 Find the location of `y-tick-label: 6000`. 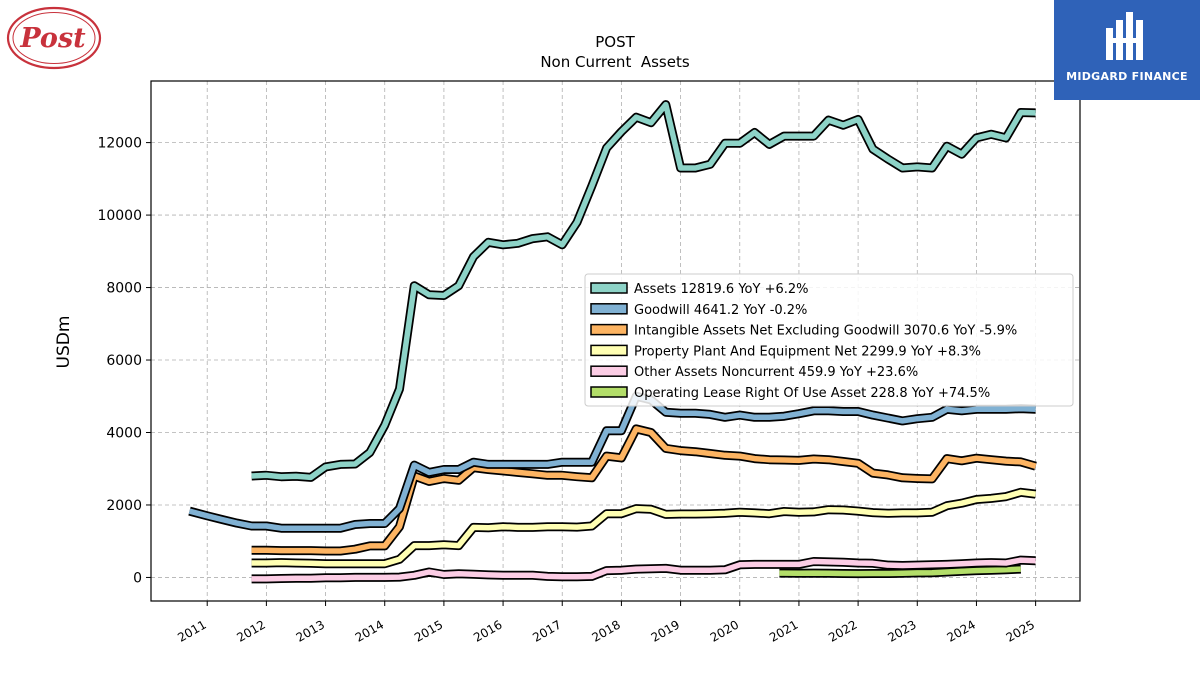

y-tick-label: 6000 is located at coordinates (124, 361).